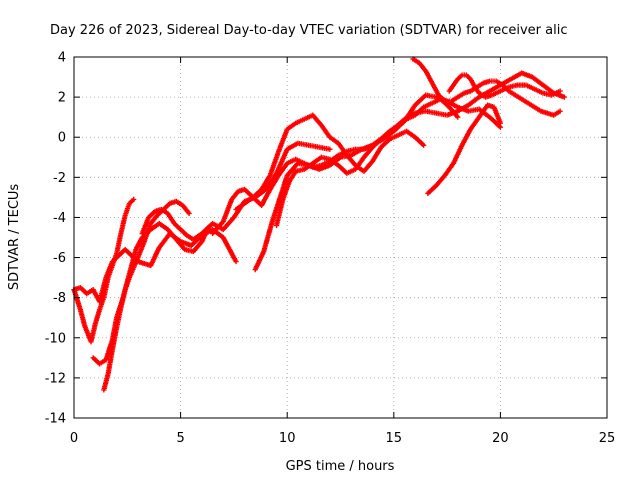 This screenshot has height=480, width=640. I want to click on series-arc12, so click(504, 86).